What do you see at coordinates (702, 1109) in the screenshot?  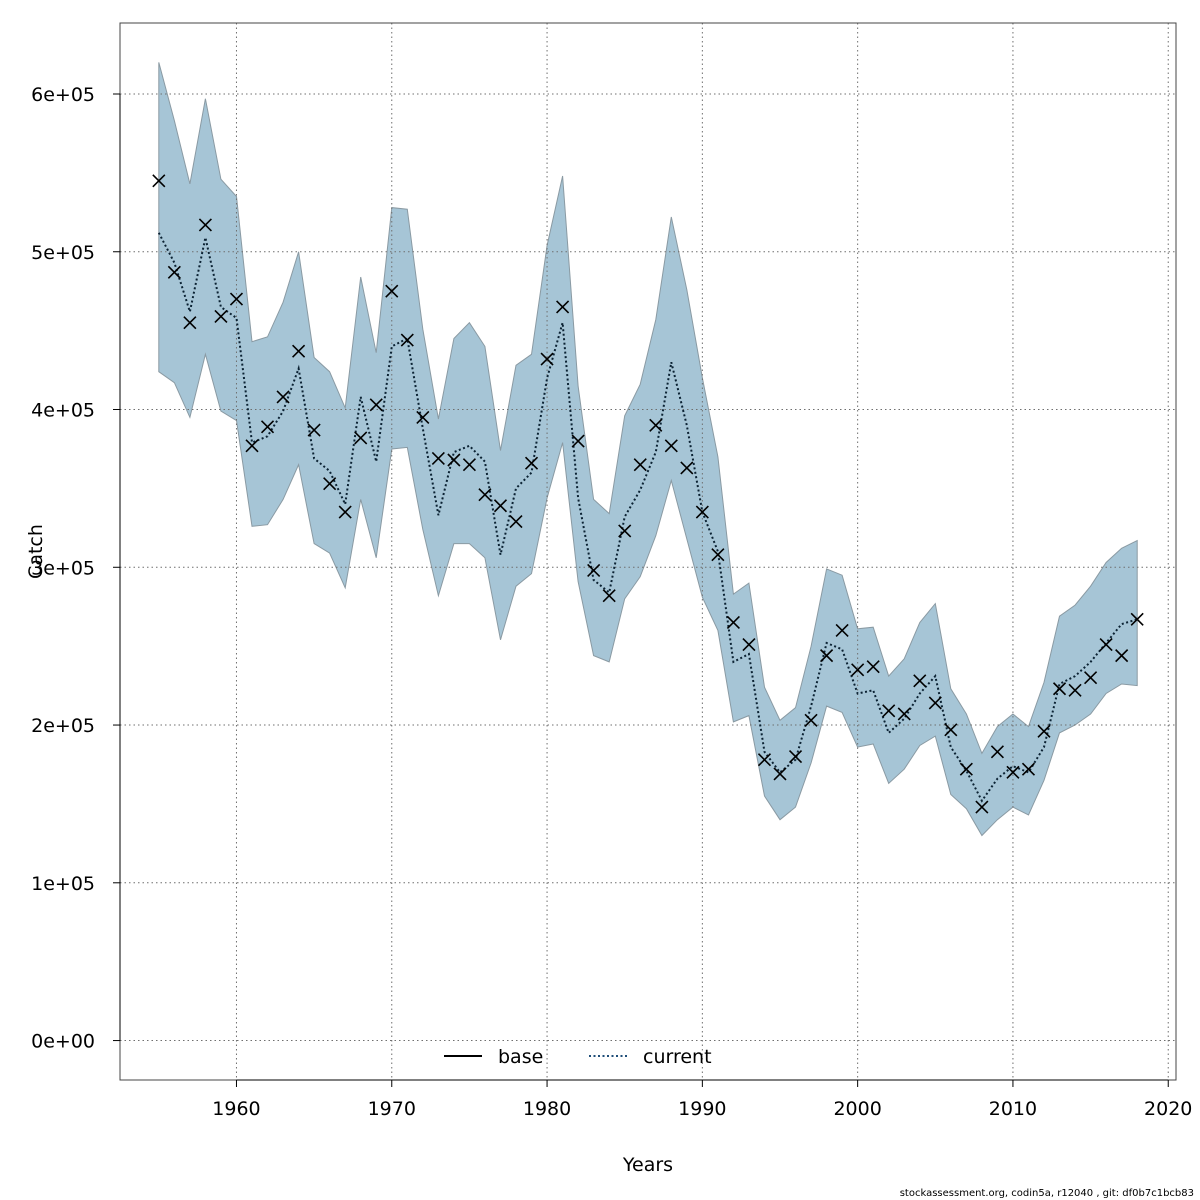 I see `x-tick-label: 1990` at bounding box center [702, 1109].